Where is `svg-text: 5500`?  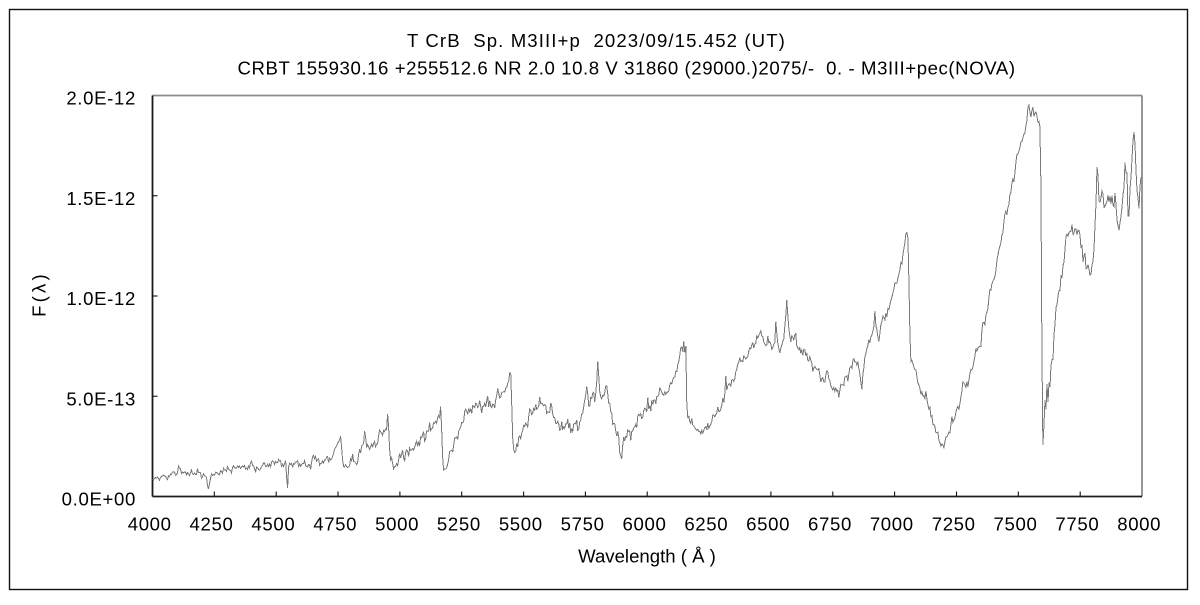 svg-text: 5500 is located at coordinates (521, 524).